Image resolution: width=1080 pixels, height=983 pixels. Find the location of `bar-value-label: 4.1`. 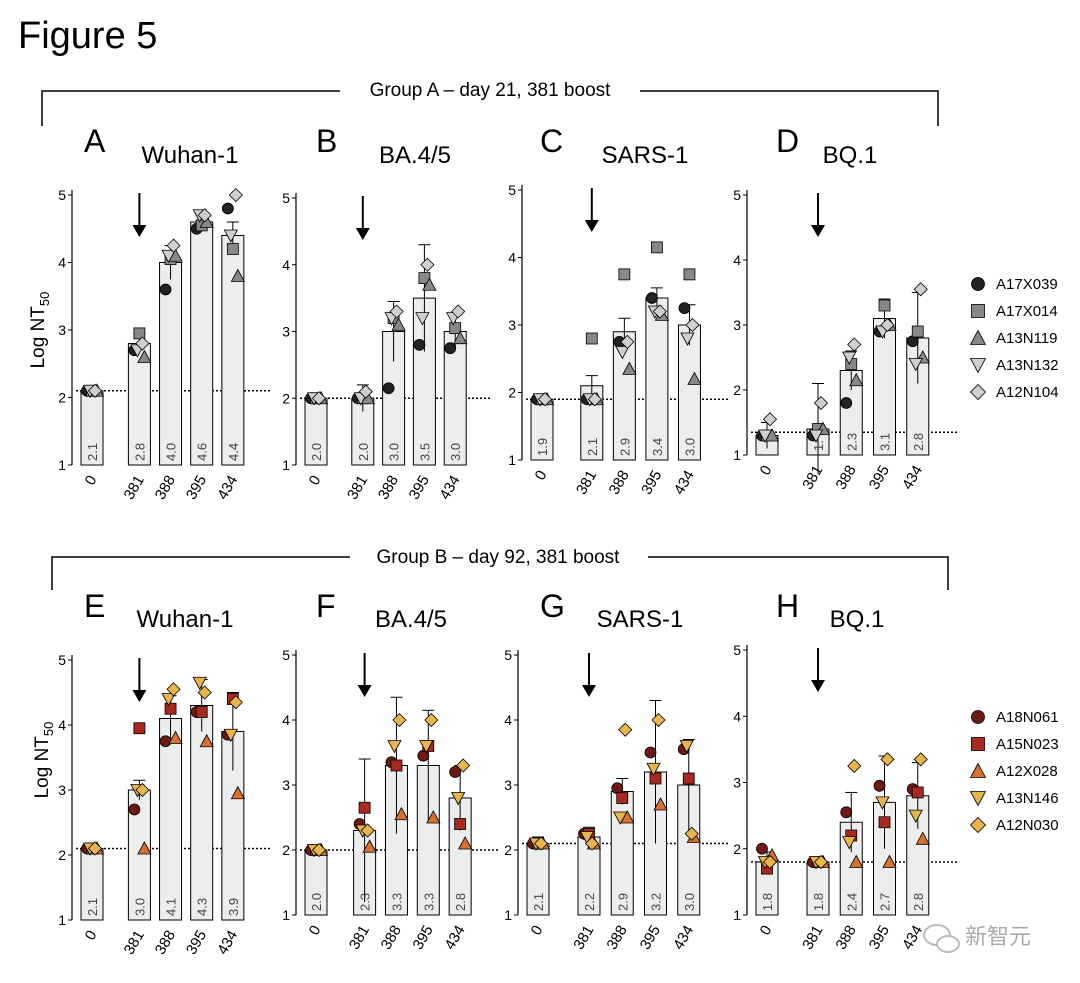

bar-value-label: 4.1 is located at coordinates (171, 907).